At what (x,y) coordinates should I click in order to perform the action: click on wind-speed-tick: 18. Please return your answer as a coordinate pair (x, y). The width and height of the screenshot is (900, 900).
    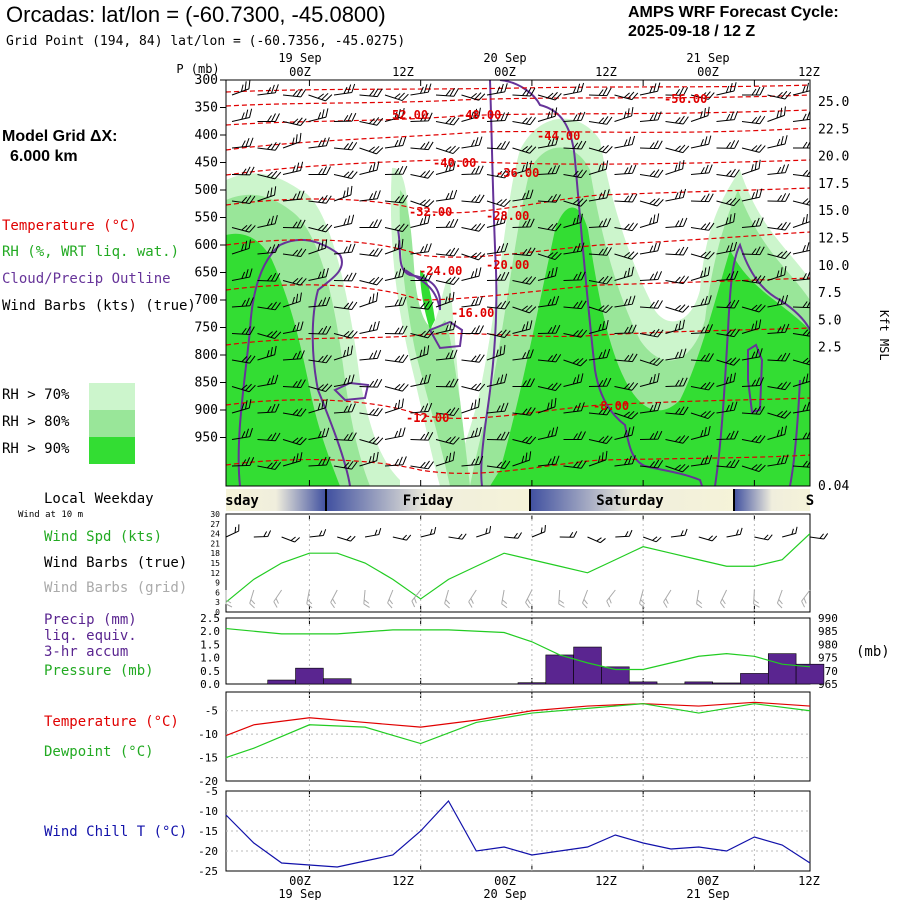
    Looking at the image, I should click on (215, 553).